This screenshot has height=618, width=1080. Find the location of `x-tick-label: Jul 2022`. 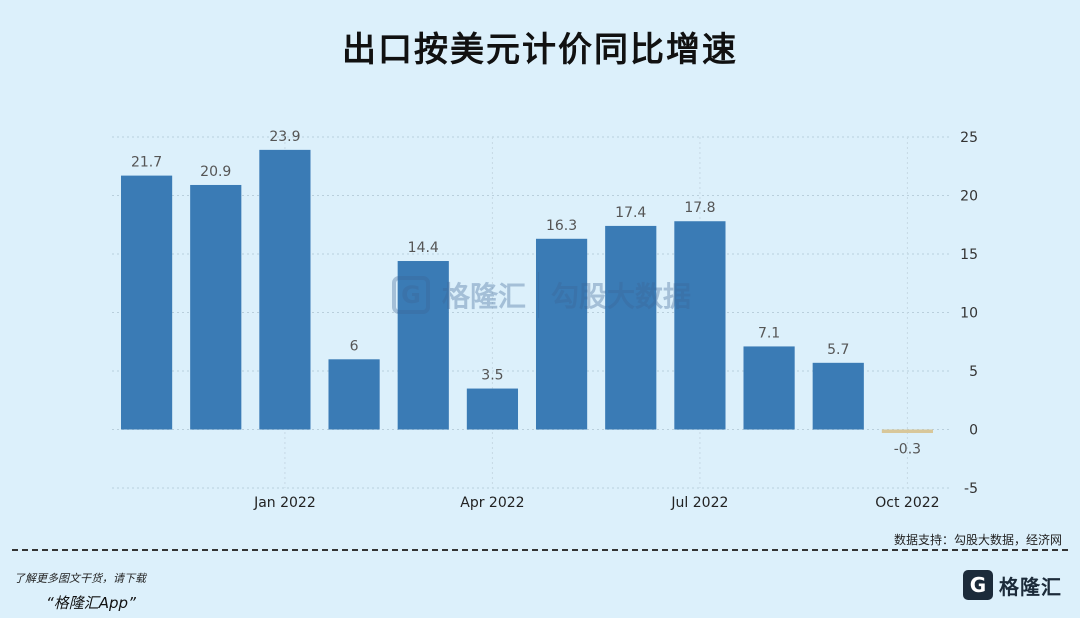

x-tick-label: Jul 2022 is located at coordinates (699, 503).